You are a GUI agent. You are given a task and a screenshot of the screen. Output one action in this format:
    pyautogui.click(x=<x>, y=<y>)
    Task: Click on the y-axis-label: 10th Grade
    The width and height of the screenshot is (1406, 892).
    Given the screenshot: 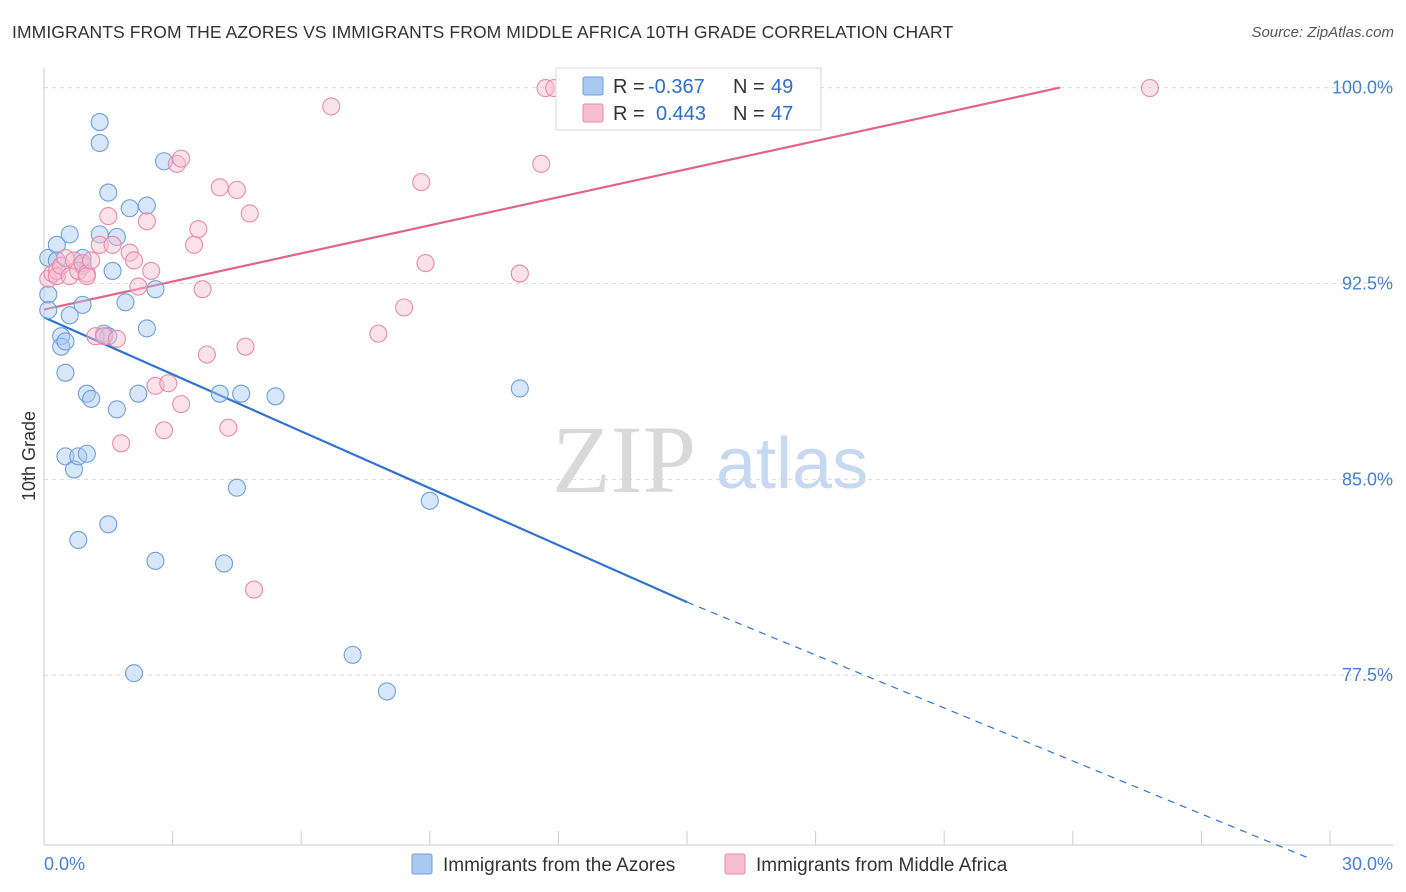 What is the action you would take?
    pyautogui.click(x=29, y=456)
    